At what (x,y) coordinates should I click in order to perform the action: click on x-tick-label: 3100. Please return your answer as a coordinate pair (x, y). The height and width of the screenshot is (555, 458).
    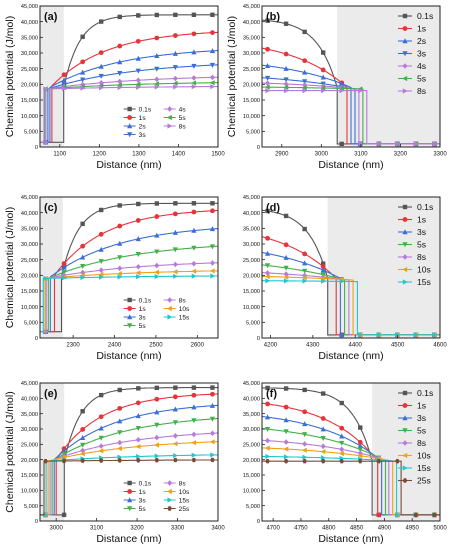
    Looking at the image, I should click on (97, 529).